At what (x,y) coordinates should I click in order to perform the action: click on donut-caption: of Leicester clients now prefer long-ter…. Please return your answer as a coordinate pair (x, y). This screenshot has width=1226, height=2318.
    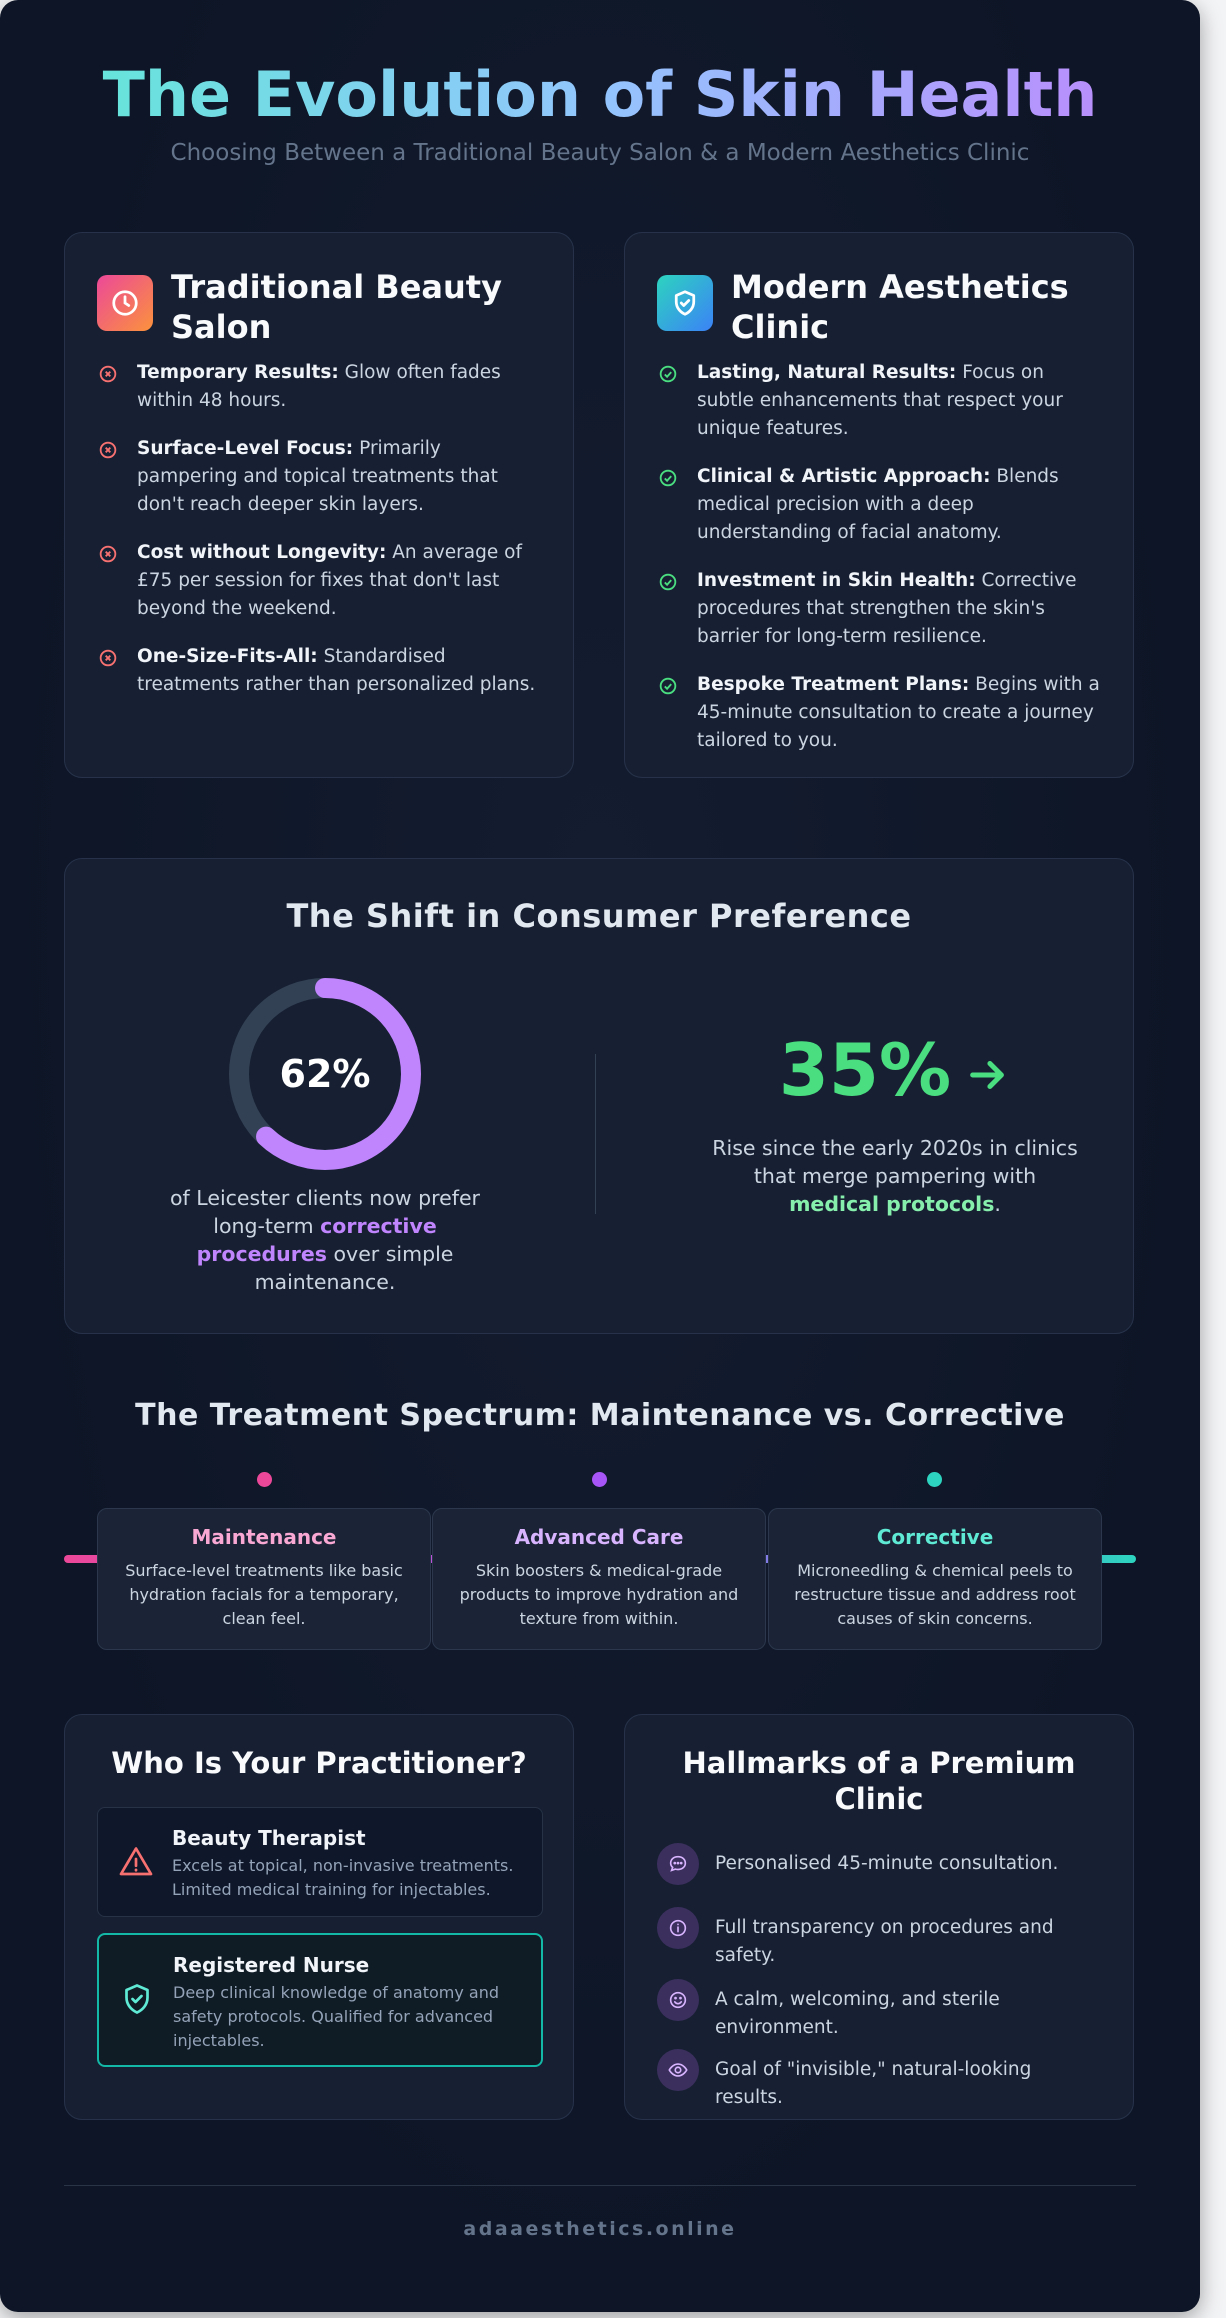
    Looking at the image, I should click on (325, 1240).